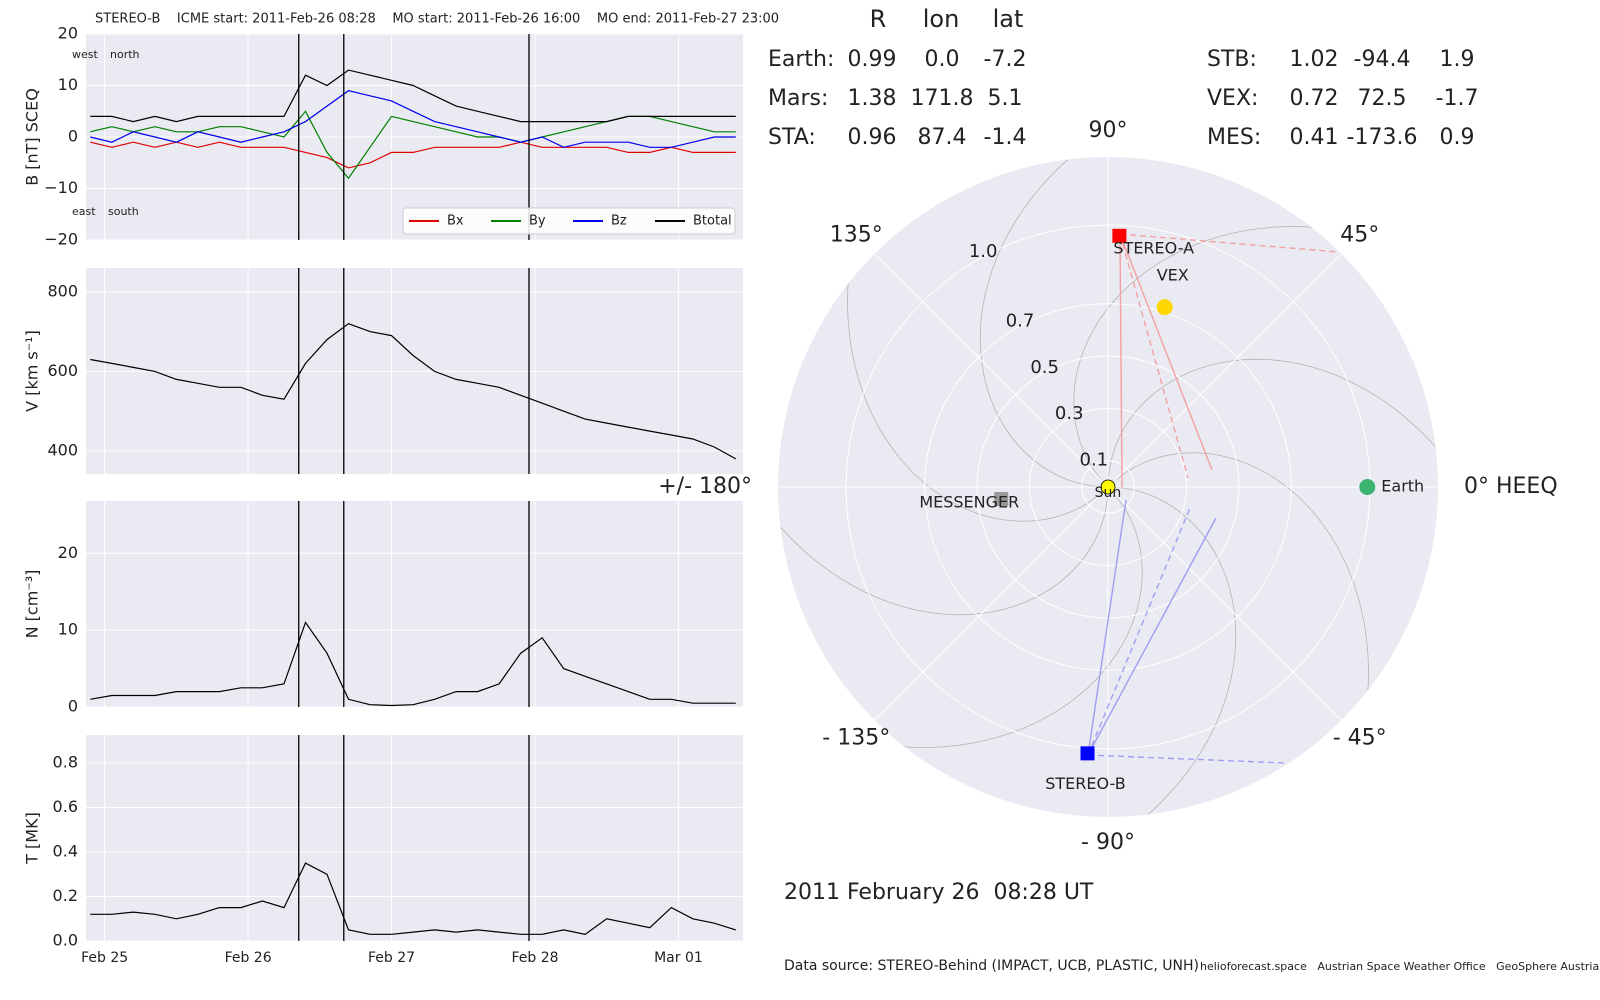 The image size is (1600, 1000). Describe the element at coordinates (32, 137) in the screenshot. I see `y-axis-label: B [nT] SCEQ` at that location.